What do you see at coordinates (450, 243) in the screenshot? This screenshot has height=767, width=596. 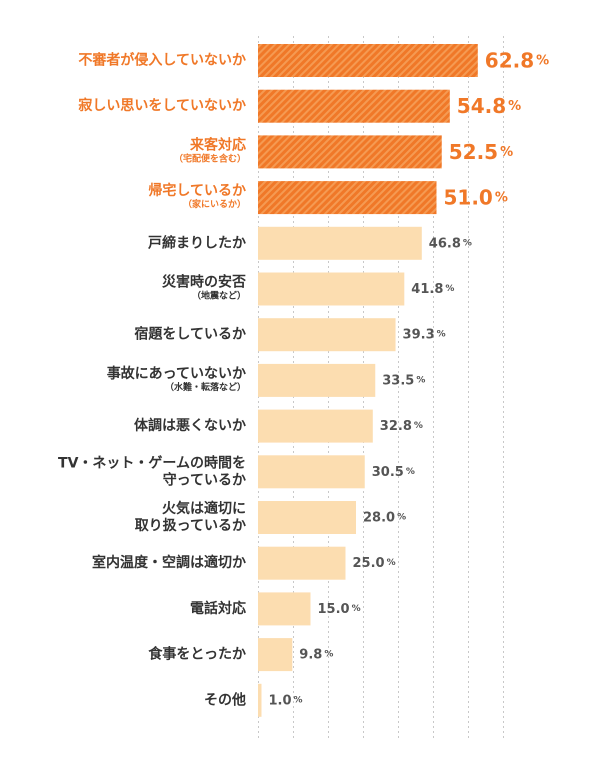 I see `value-label-4: 46.8%` at bounding box center [450, 243].